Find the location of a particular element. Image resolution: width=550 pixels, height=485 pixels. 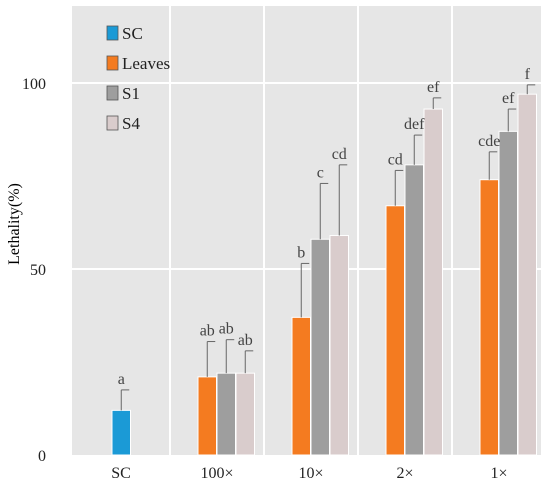

significance-label: def is located at coordinates (414, 124).